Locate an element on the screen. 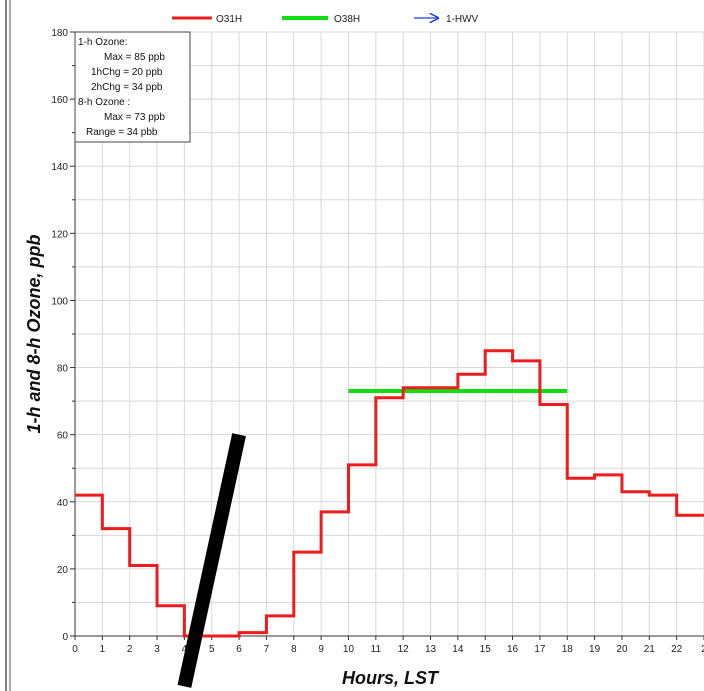 Image resolution: width=704 pixels, height=691 pixels. stats-line-2: Max = 85 ppb is located at coordinates (134, 57).